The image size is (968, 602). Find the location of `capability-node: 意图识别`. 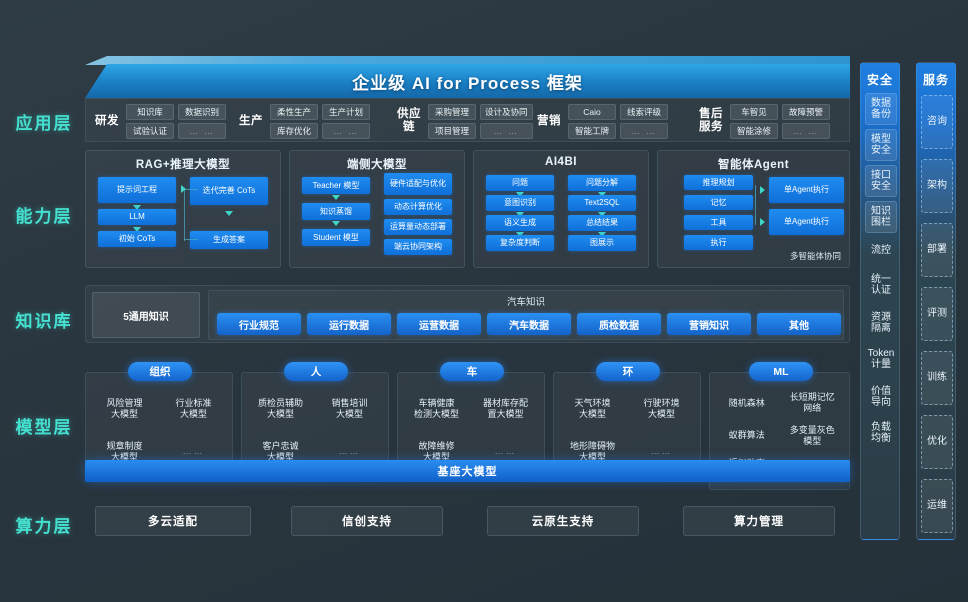

capability-node: 意图识别 is located at coordinates (520, 203).